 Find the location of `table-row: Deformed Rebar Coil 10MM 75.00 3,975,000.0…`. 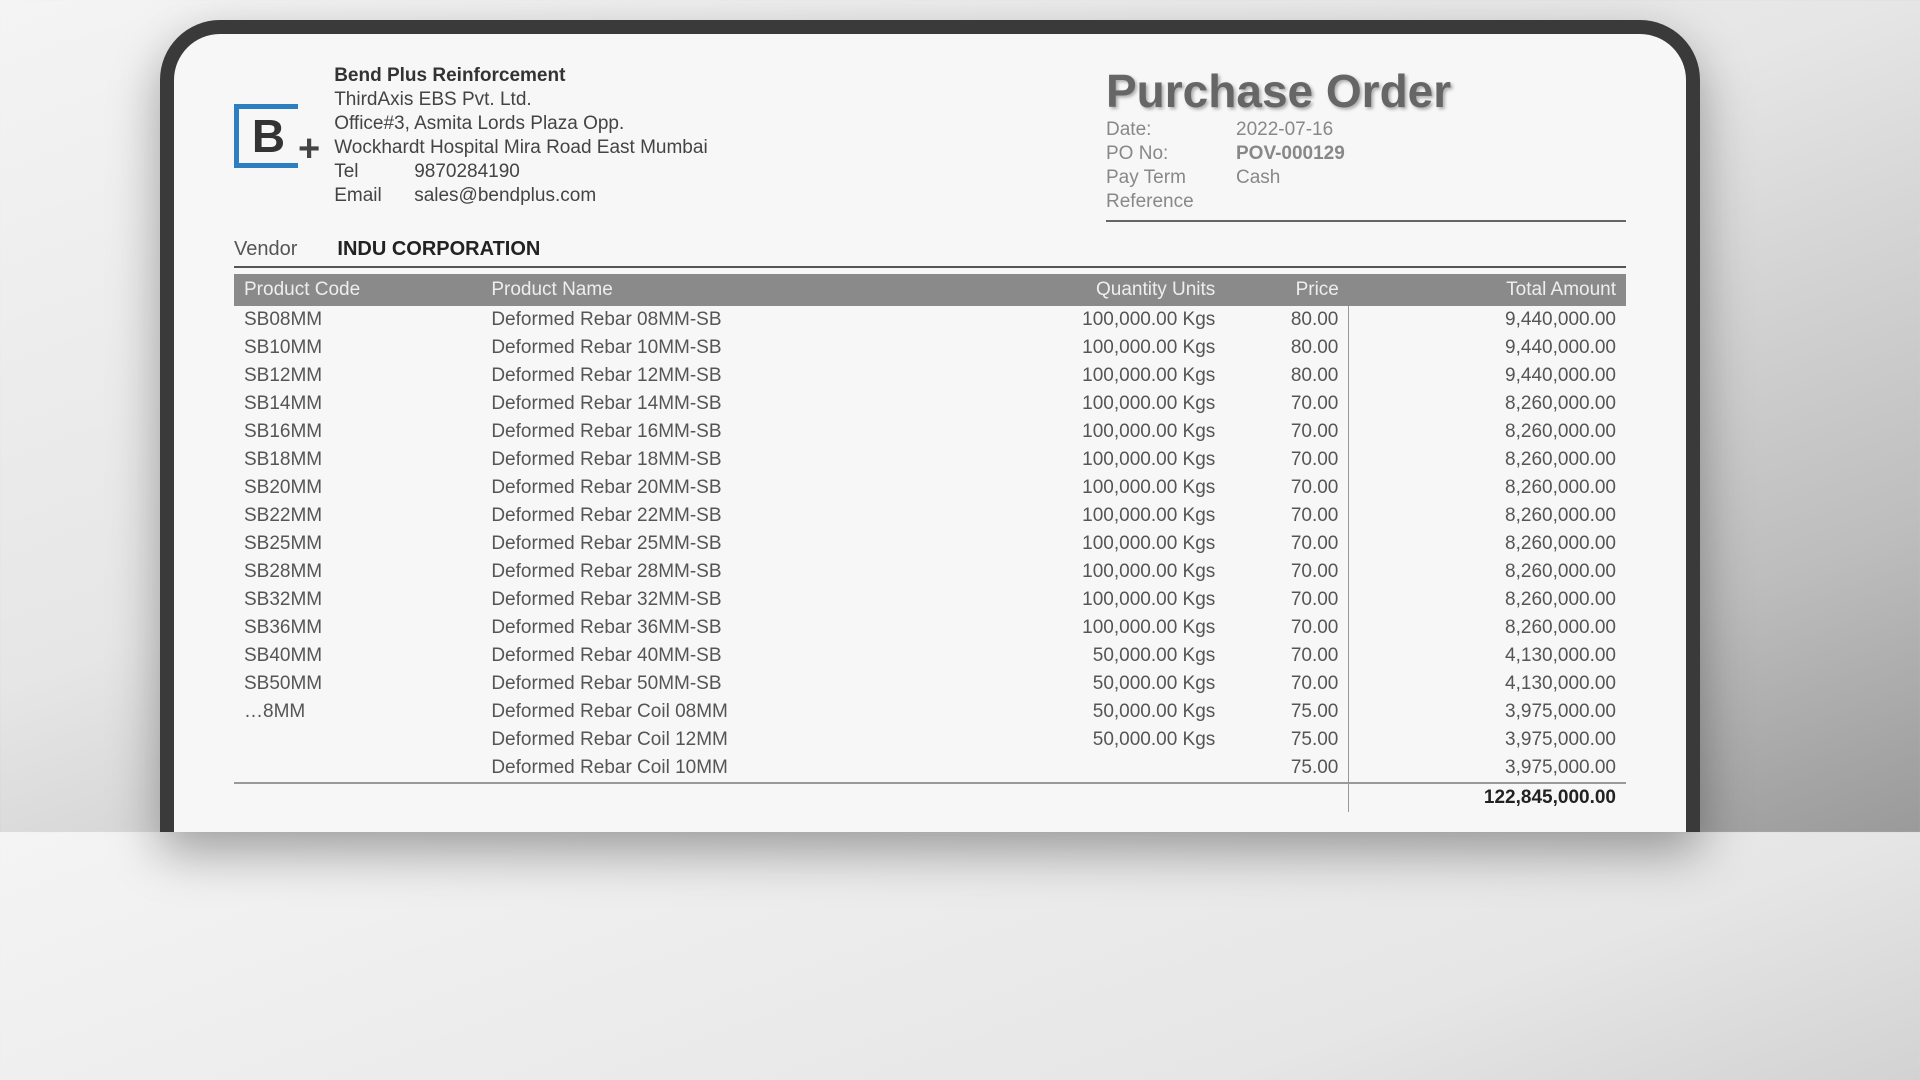

table-row: Deformed Rebar Coil 10MM 75.00 3,975,000.0… is located at coordinates (930, 768).